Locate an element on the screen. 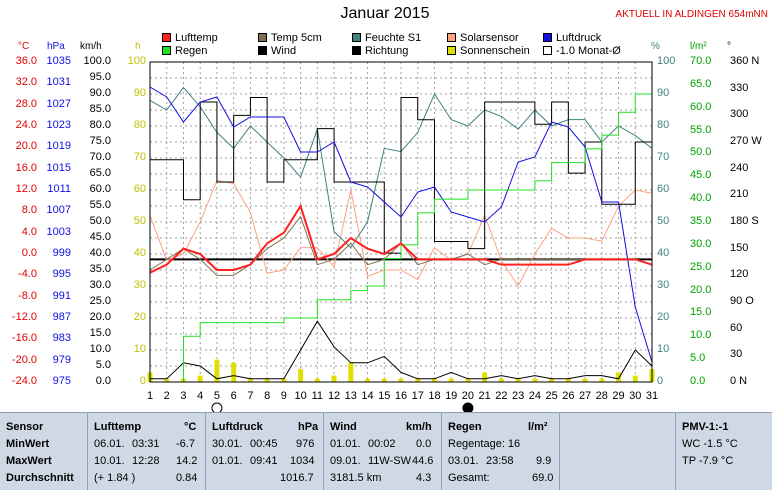 This screenshot has height=490, width=772. legend-label: Temp 5cm is located at coordinates (296, 38).